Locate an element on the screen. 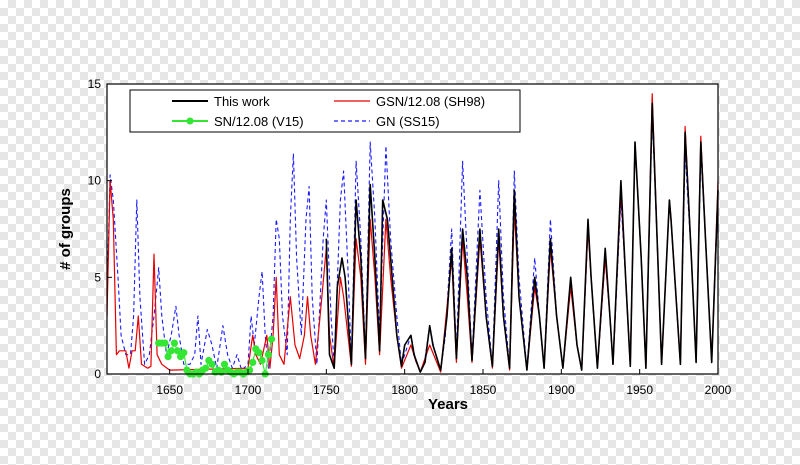  legend-label-sn: SN/12.08 (V15) is located at coordinates (259, 121).